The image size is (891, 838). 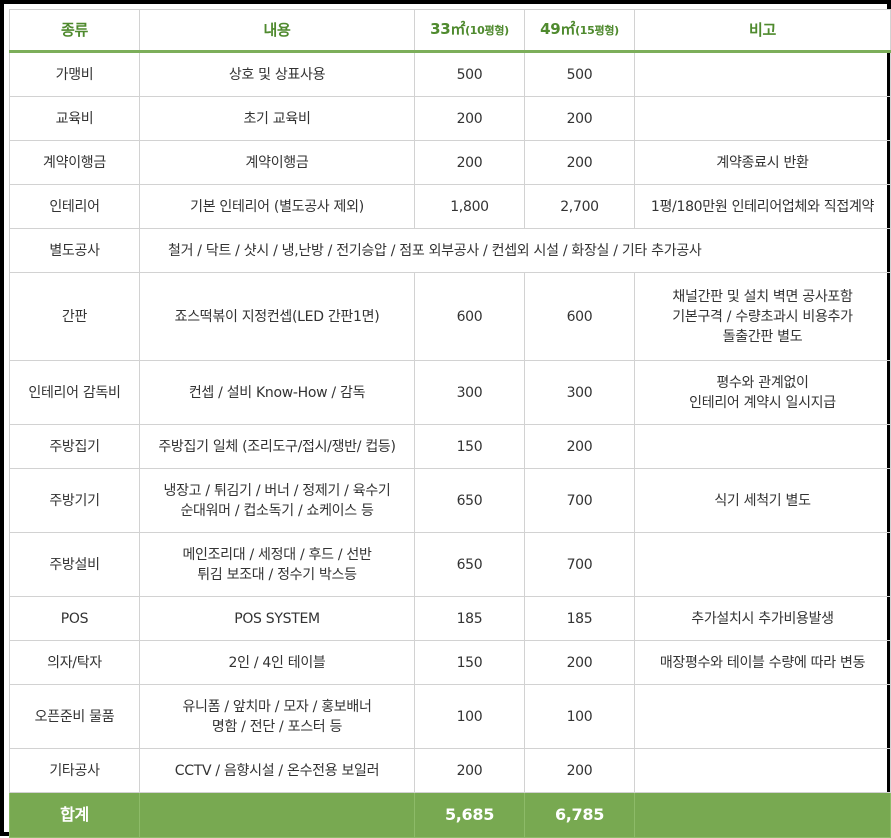 I want to click on row-type: 인테리어, so click(x=74, y=206).